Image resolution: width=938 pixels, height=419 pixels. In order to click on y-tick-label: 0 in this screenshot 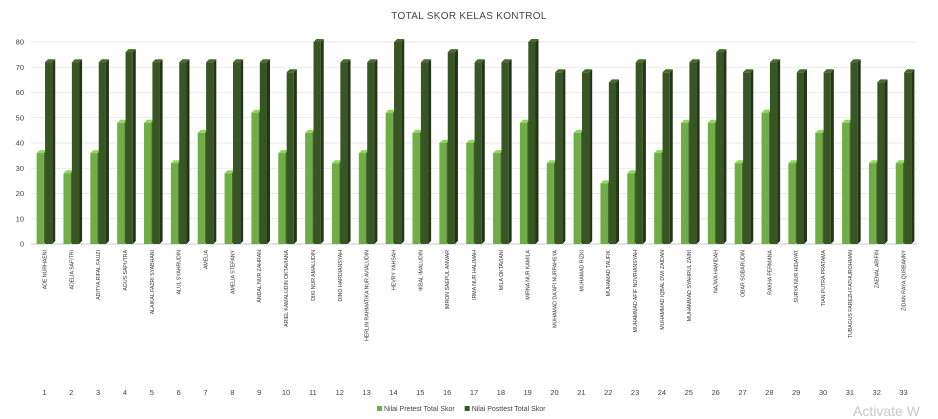, I will do `click(22, 244)`.